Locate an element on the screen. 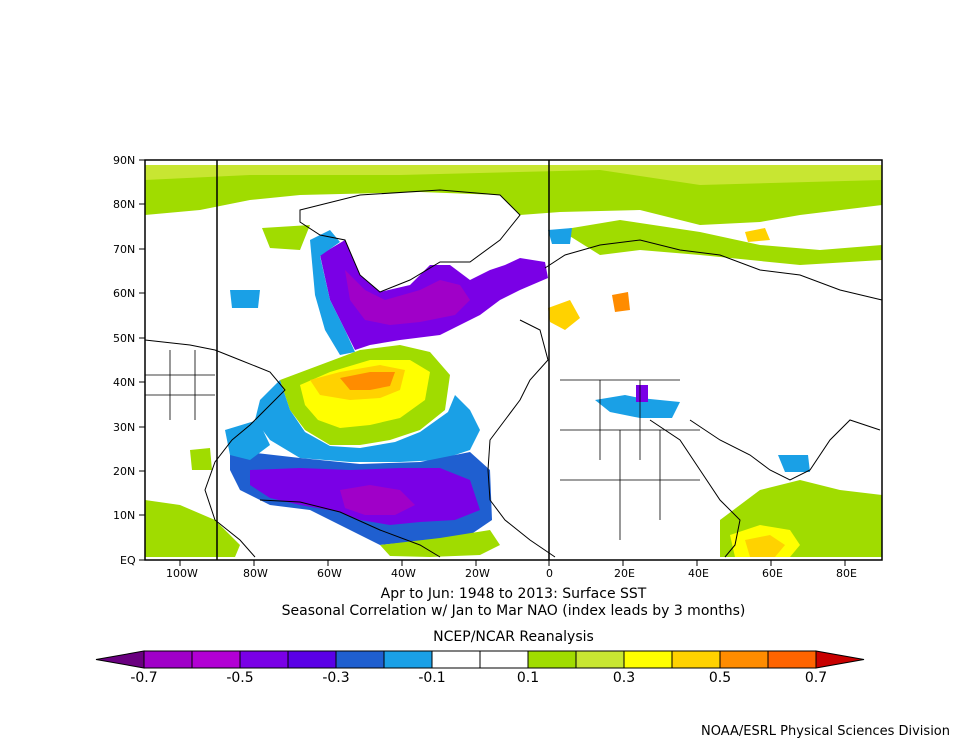 Image resolution: width=960 pixels, height=742 pixels. labrador-green is located at coordinates (286, 237).